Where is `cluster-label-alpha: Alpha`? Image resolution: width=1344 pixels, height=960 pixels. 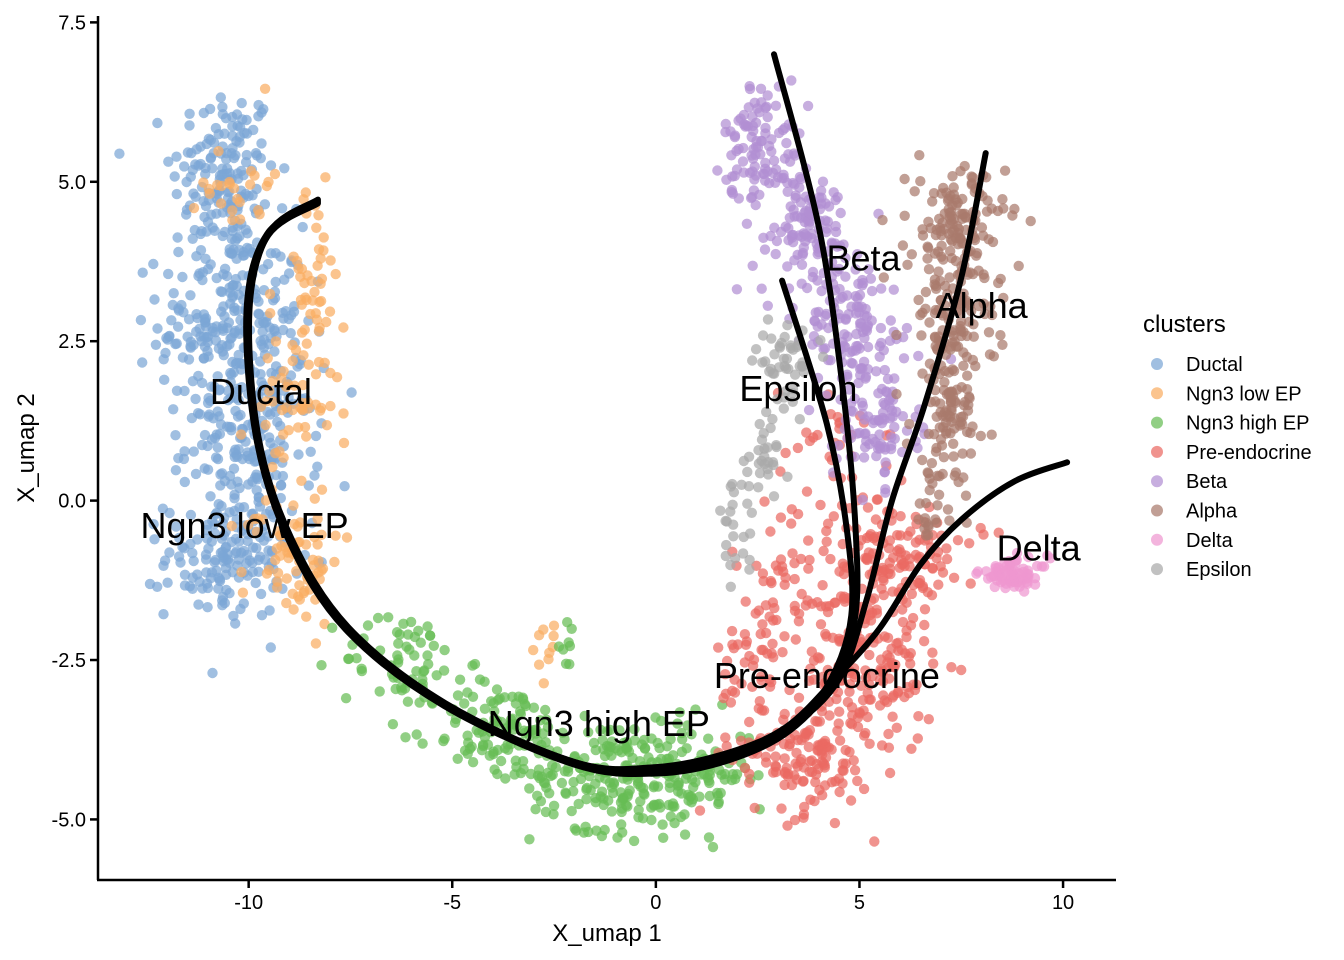
cluster-label-alpha: Alpha is located at coordinates (982, 305).